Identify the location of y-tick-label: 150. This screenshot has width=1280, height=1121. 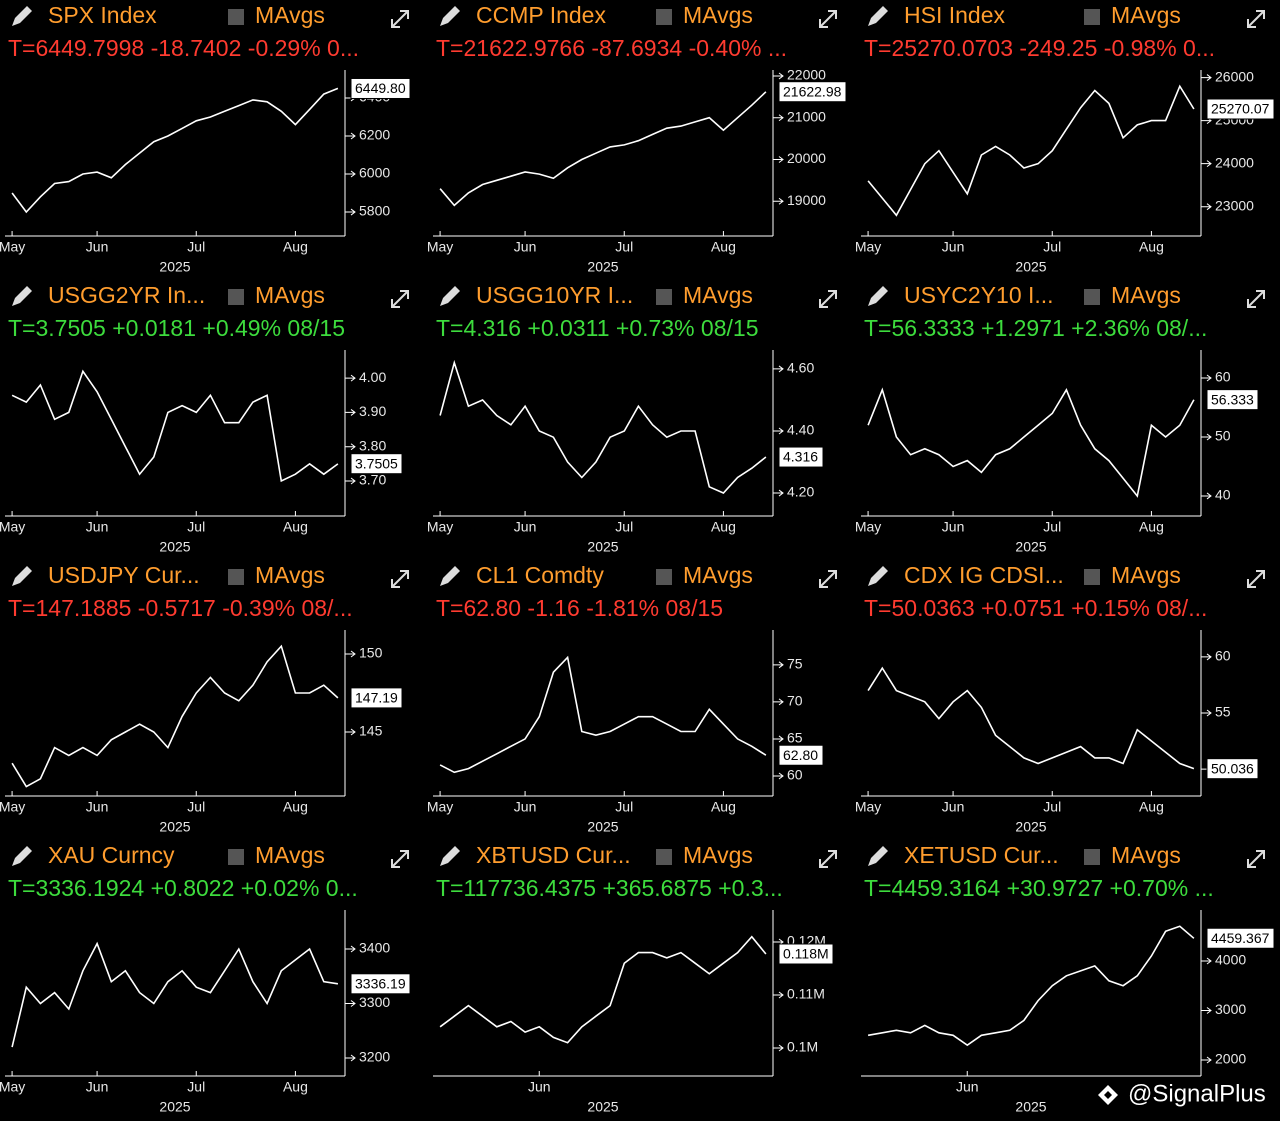
(371, 653).